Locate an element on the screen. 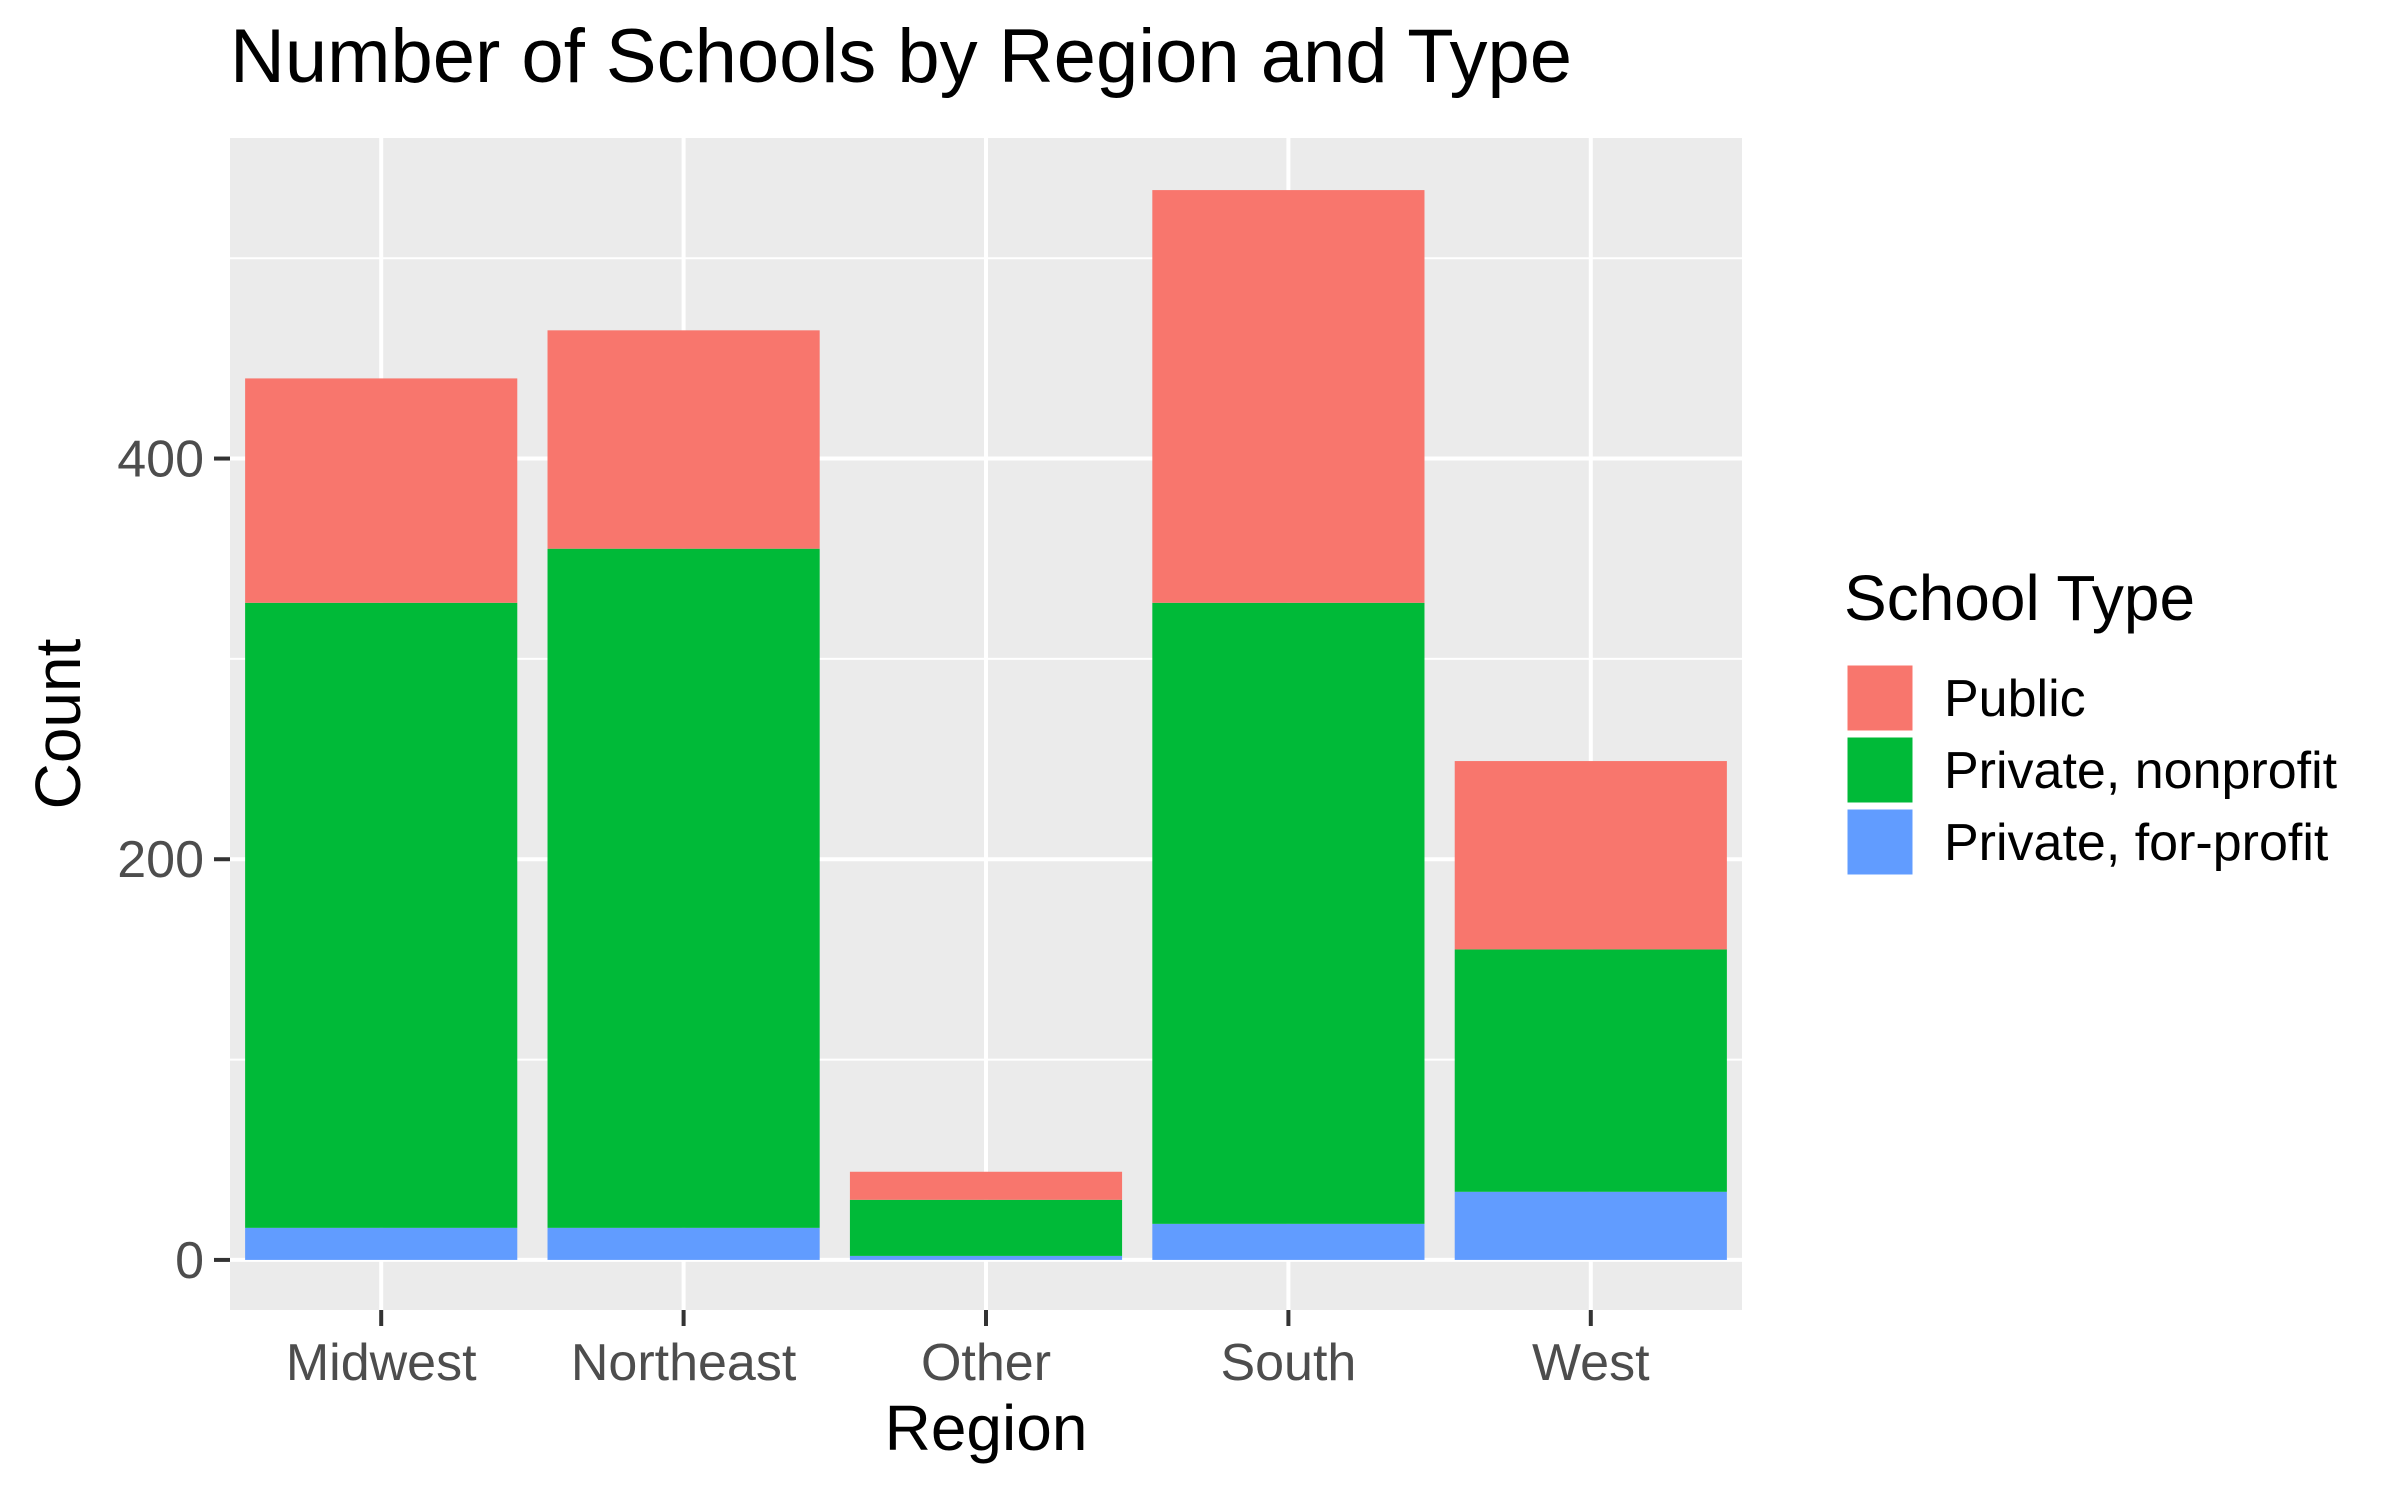  bar-west-private-nonprofit is located at coordinates (1590, 1070).